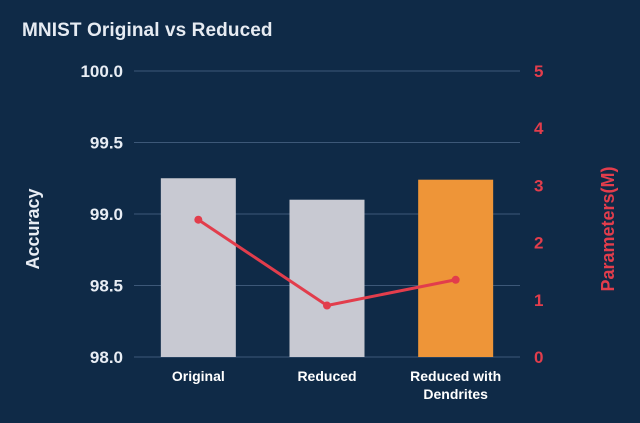  What do you see at coordinates (106, 357) in the screenshot?
I see `left-tick-label: 98.0` at bounding box center [106, 357].